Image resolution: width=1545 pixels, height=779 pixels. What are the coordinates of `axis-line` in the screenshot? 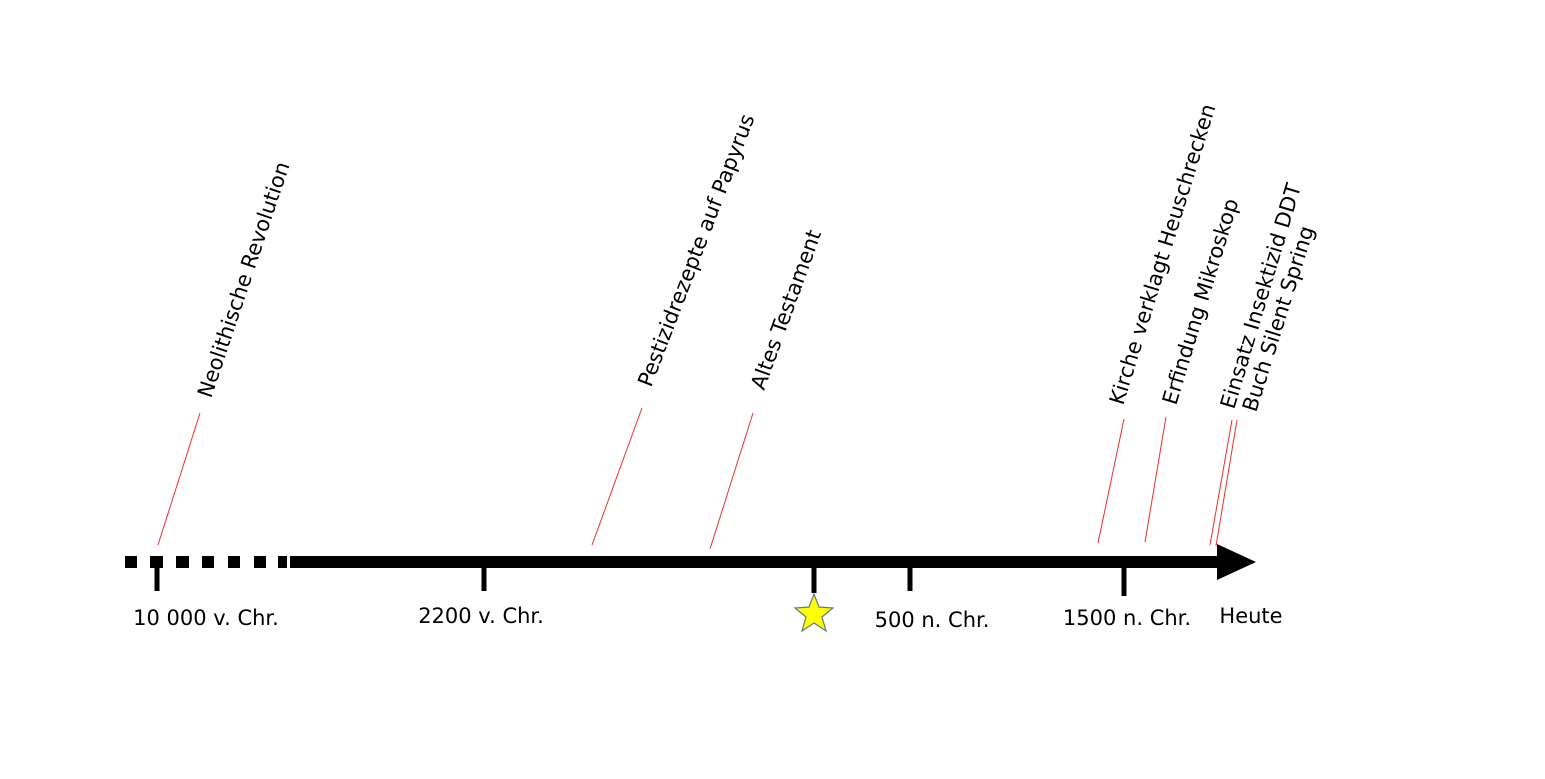 It's located at (755, 562).